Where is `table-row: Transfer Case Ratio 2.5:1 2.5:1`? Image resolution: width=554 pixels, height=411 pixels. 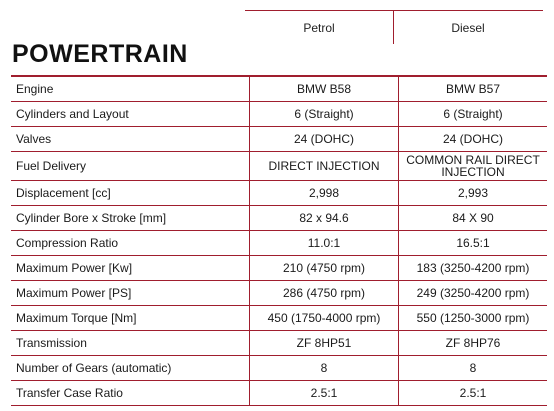 table-row: Transfer Case Ratio 2.5:1 2.5:1 is located at coordinates (279, 393).